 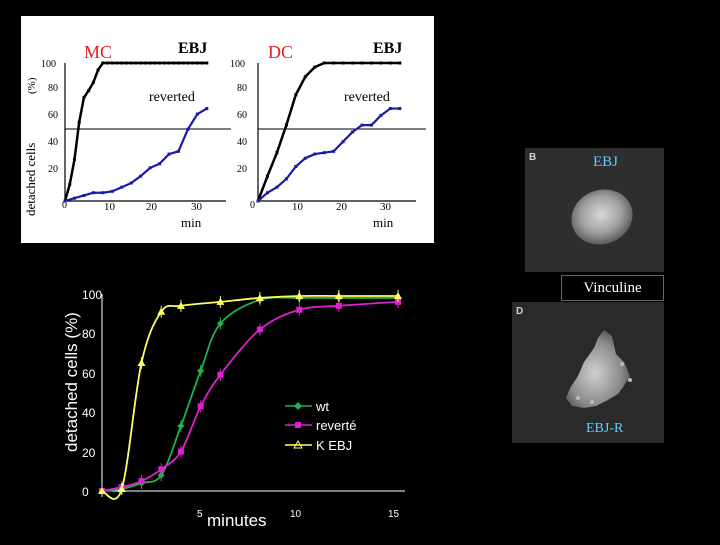 I want to click on right-title: DC, so click(x=280, y=52).